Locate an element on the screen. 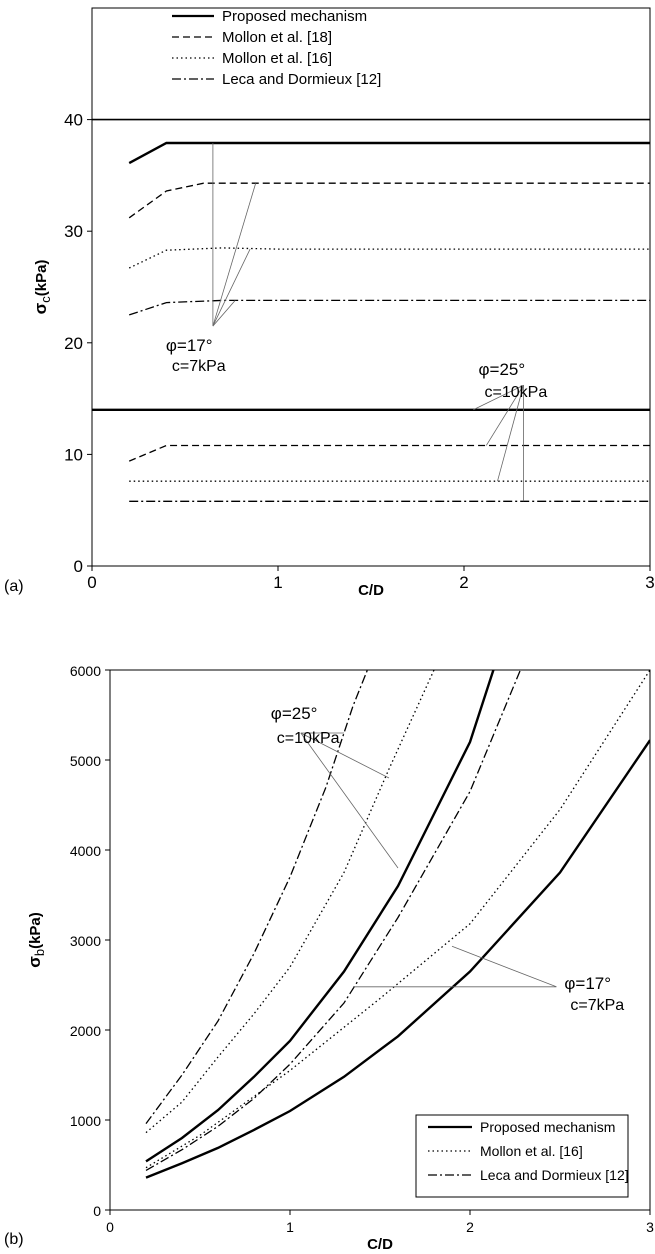 Image resolution: width=655 pixels, height=1254 pixels. panel-b-x-tick-label: 2 is located at coordinates (470, 1227).